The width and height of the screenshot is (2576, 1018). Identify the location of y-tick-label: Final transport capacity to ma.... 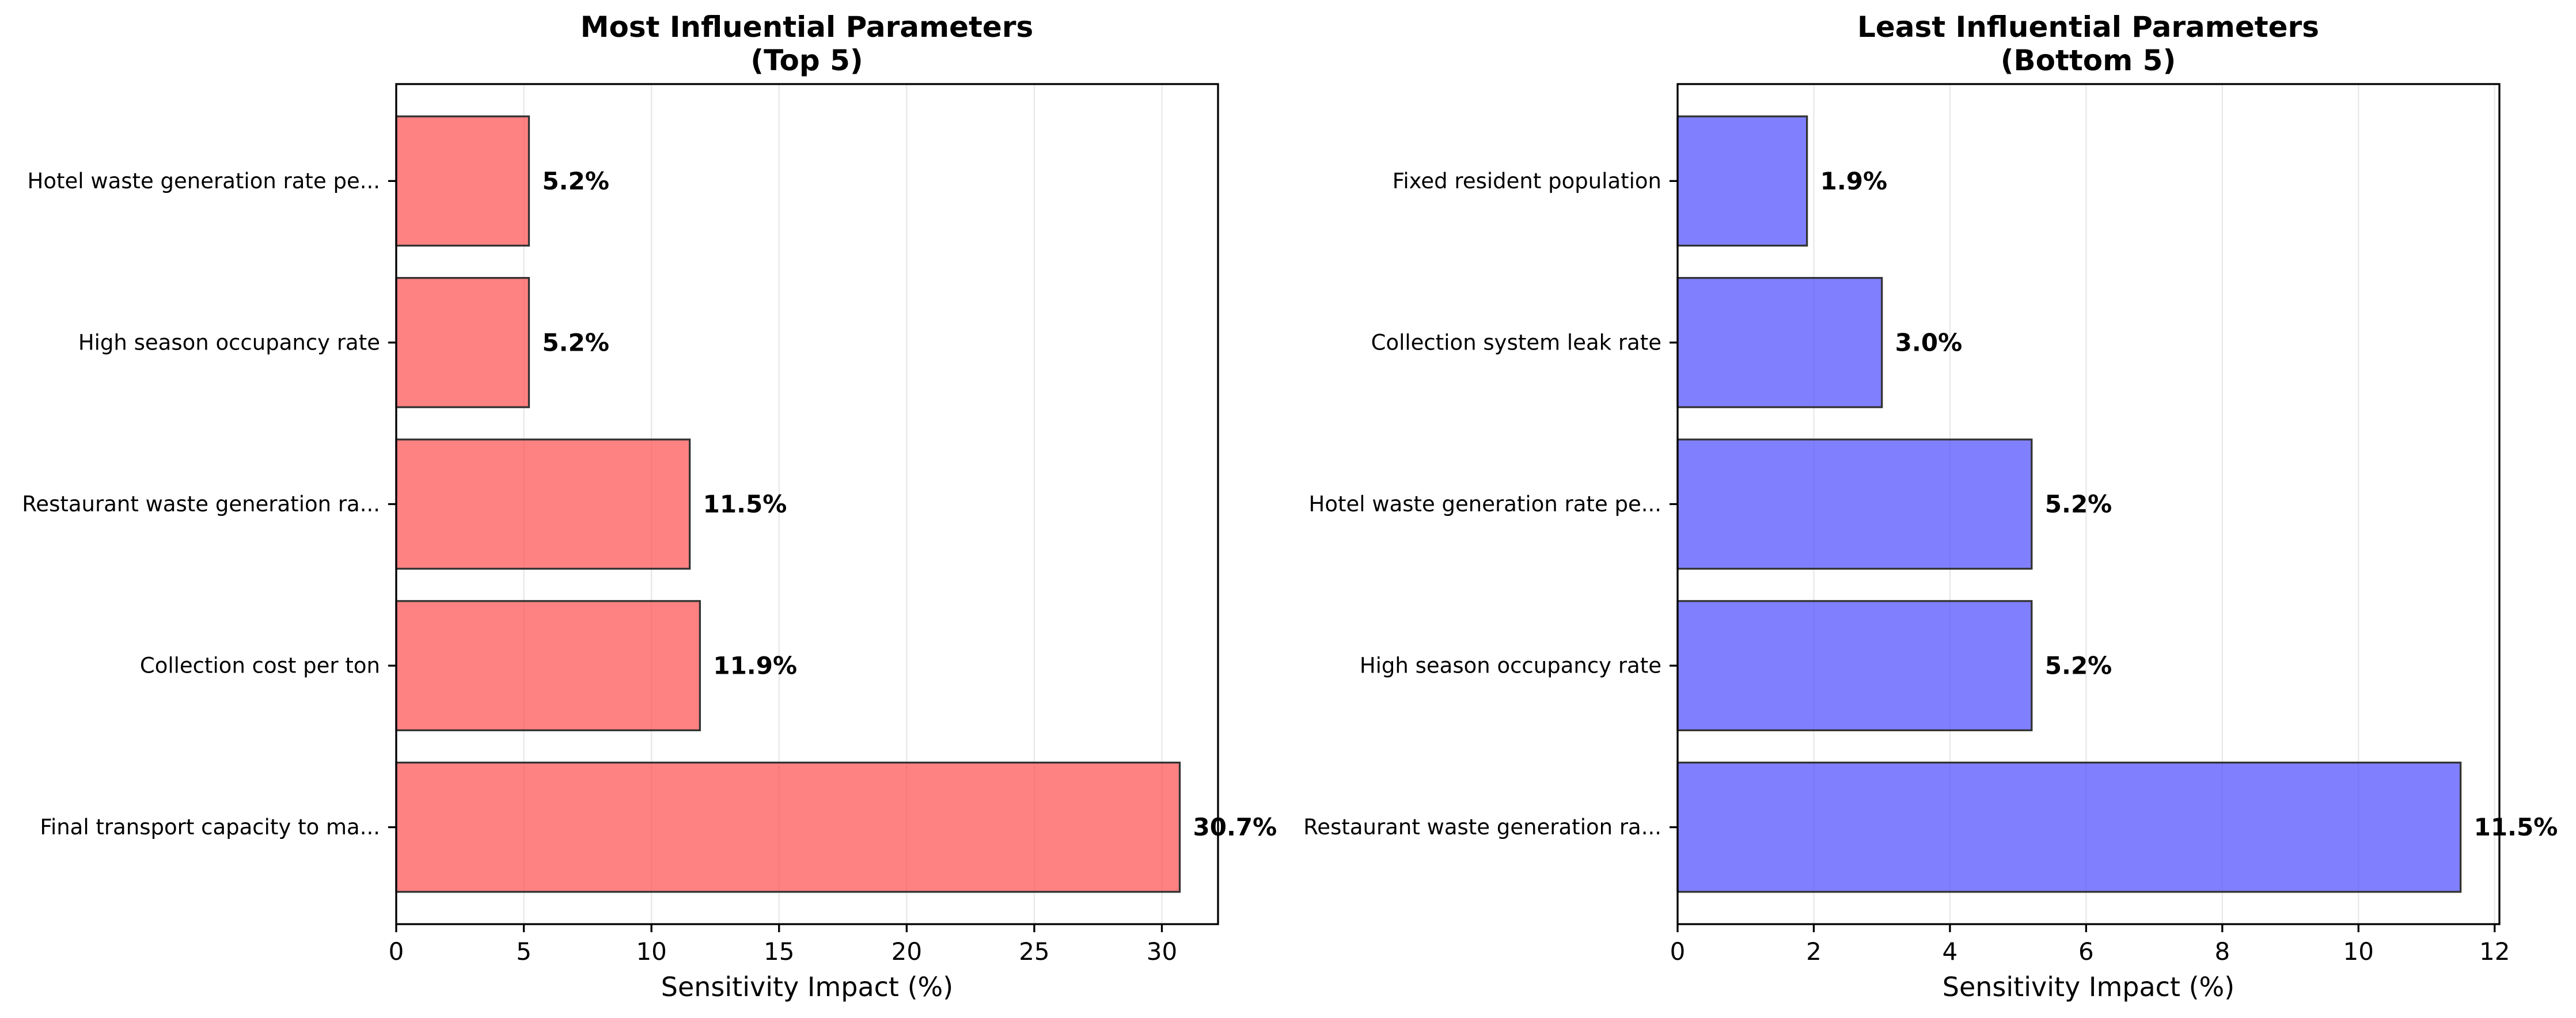
(210, 827).